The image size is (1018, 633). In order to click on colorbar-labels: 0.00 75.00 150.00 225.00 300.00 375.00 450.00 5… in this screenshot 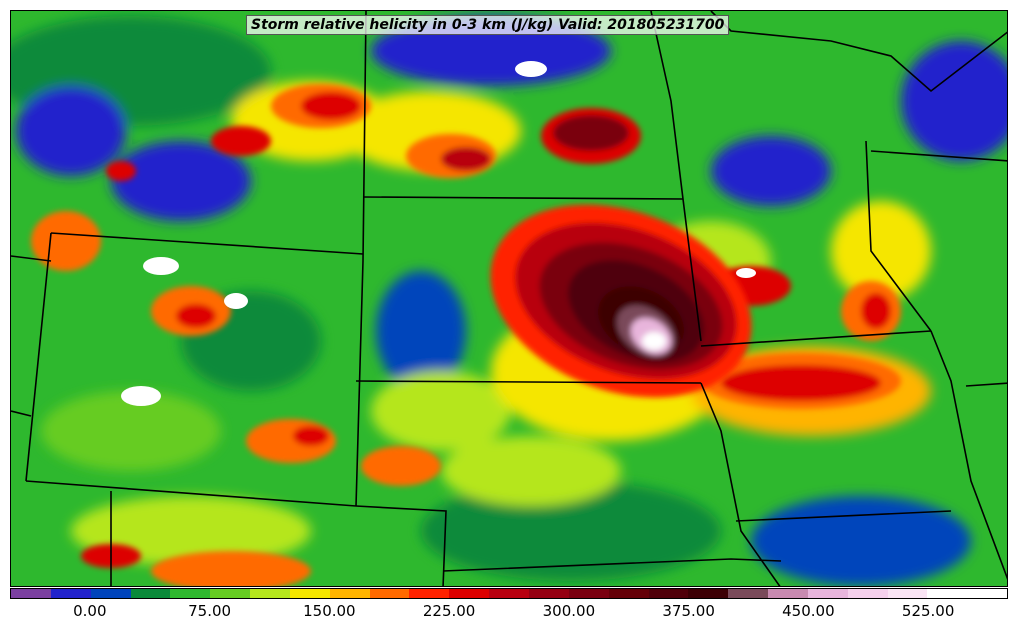, I will do `click(509, 613)`.